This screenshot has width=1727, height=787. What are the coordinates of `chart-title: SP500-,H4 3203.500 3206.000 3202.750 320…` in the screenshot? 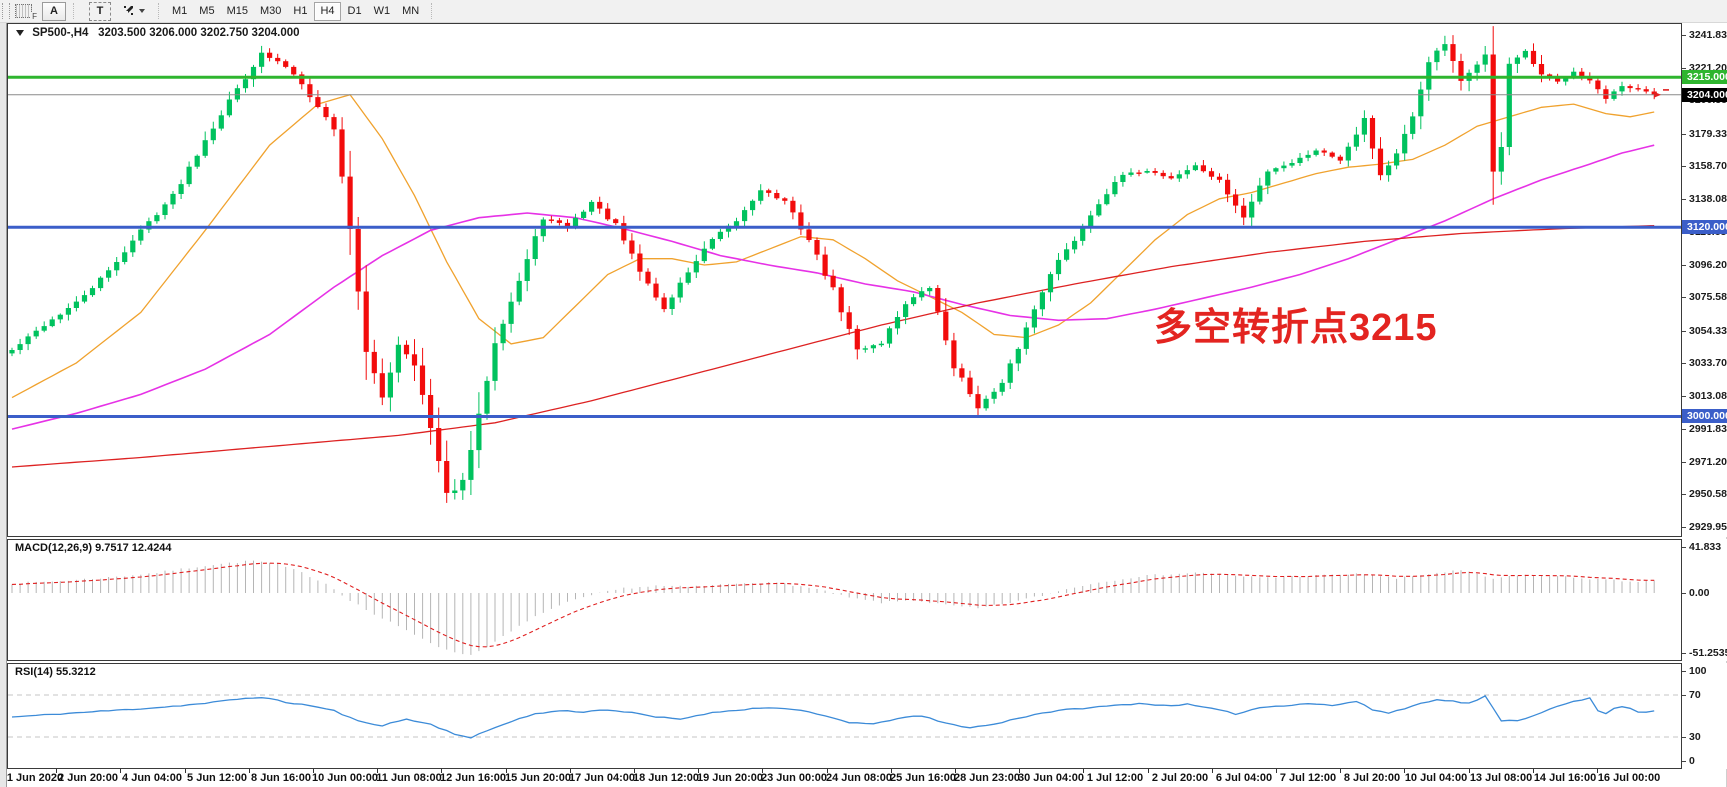 It's located at (158, 33).